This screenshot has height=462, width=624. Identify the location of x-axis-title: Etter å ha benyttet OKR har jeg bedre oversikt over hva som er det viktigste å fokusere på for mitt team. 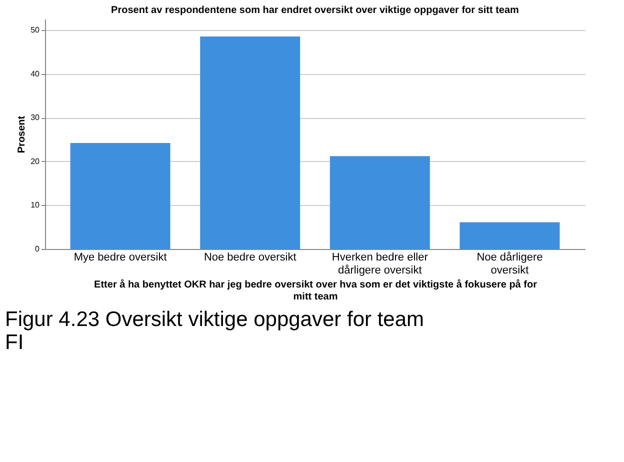
(316, 290).